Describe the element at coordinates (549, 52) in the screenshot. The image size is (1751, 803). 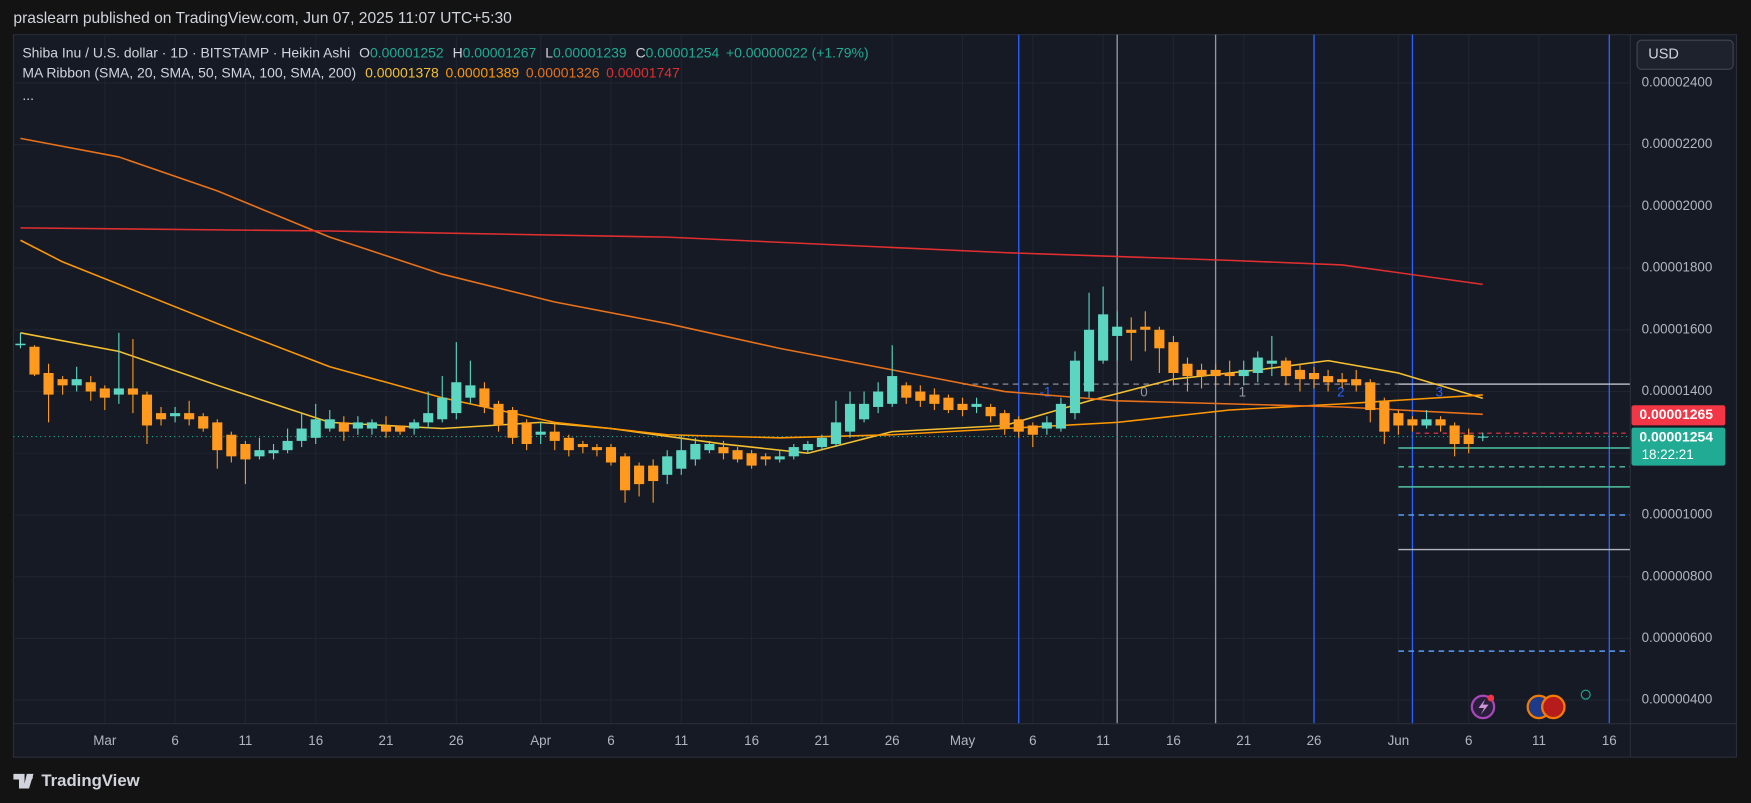
I see `ohlc-label: L` at that location.